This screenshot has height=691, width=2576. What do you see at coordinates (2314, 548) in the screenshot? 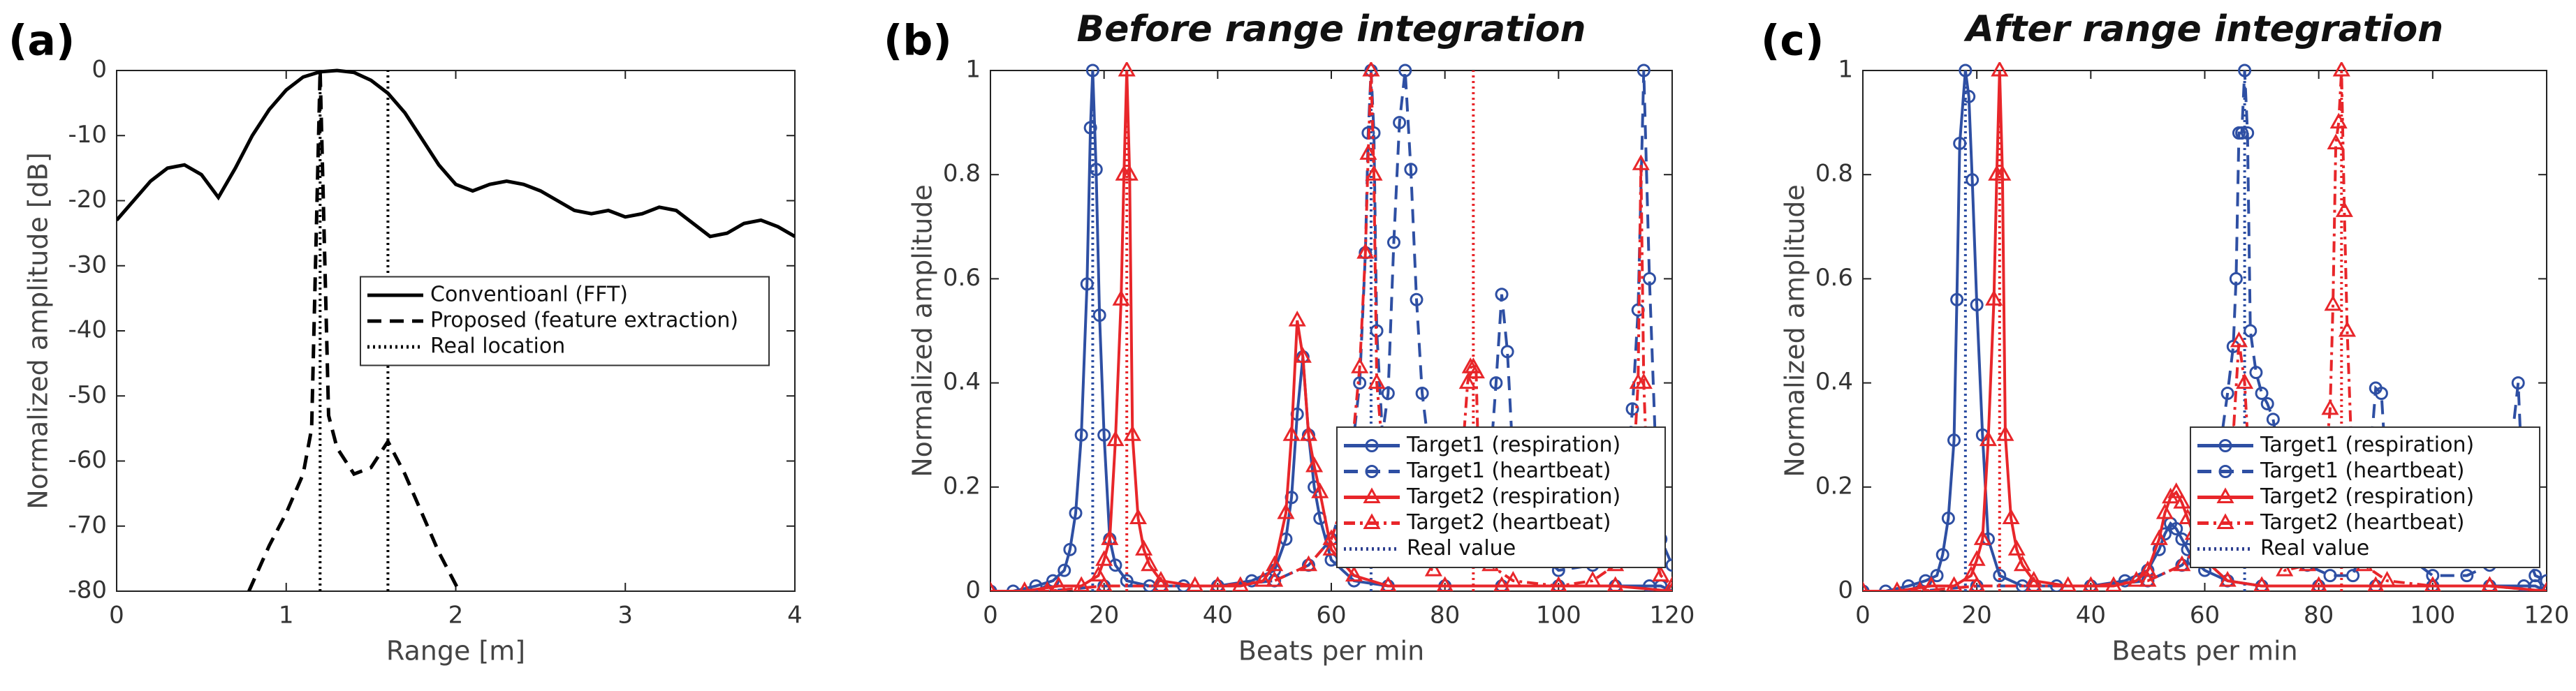
I see `legend-label: Real value` at bounding box center [2314, 548].